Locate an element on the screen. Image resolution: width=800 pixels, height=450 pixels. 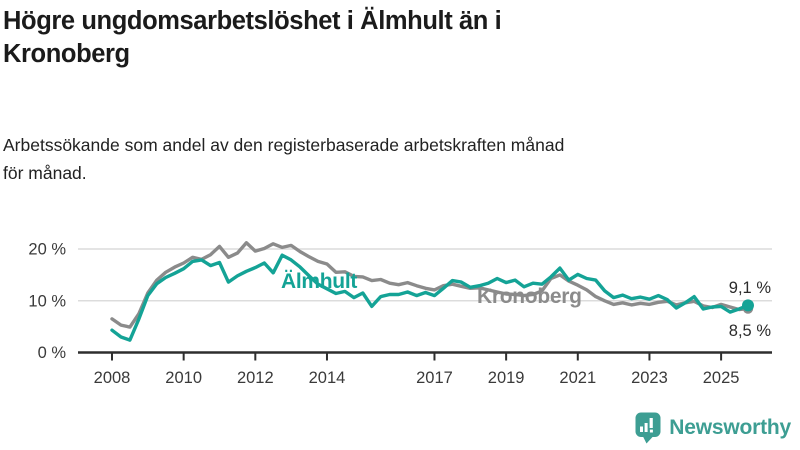
x-tick-label: 2008 is located at coordinates (112, 378).